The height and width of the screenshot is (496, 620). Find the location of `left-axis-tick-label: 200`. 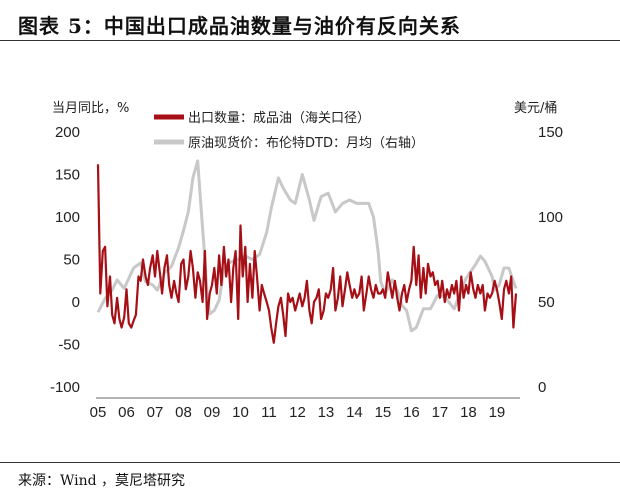

left-axis-tick-label: 200 is located at coordinates (67, 132).